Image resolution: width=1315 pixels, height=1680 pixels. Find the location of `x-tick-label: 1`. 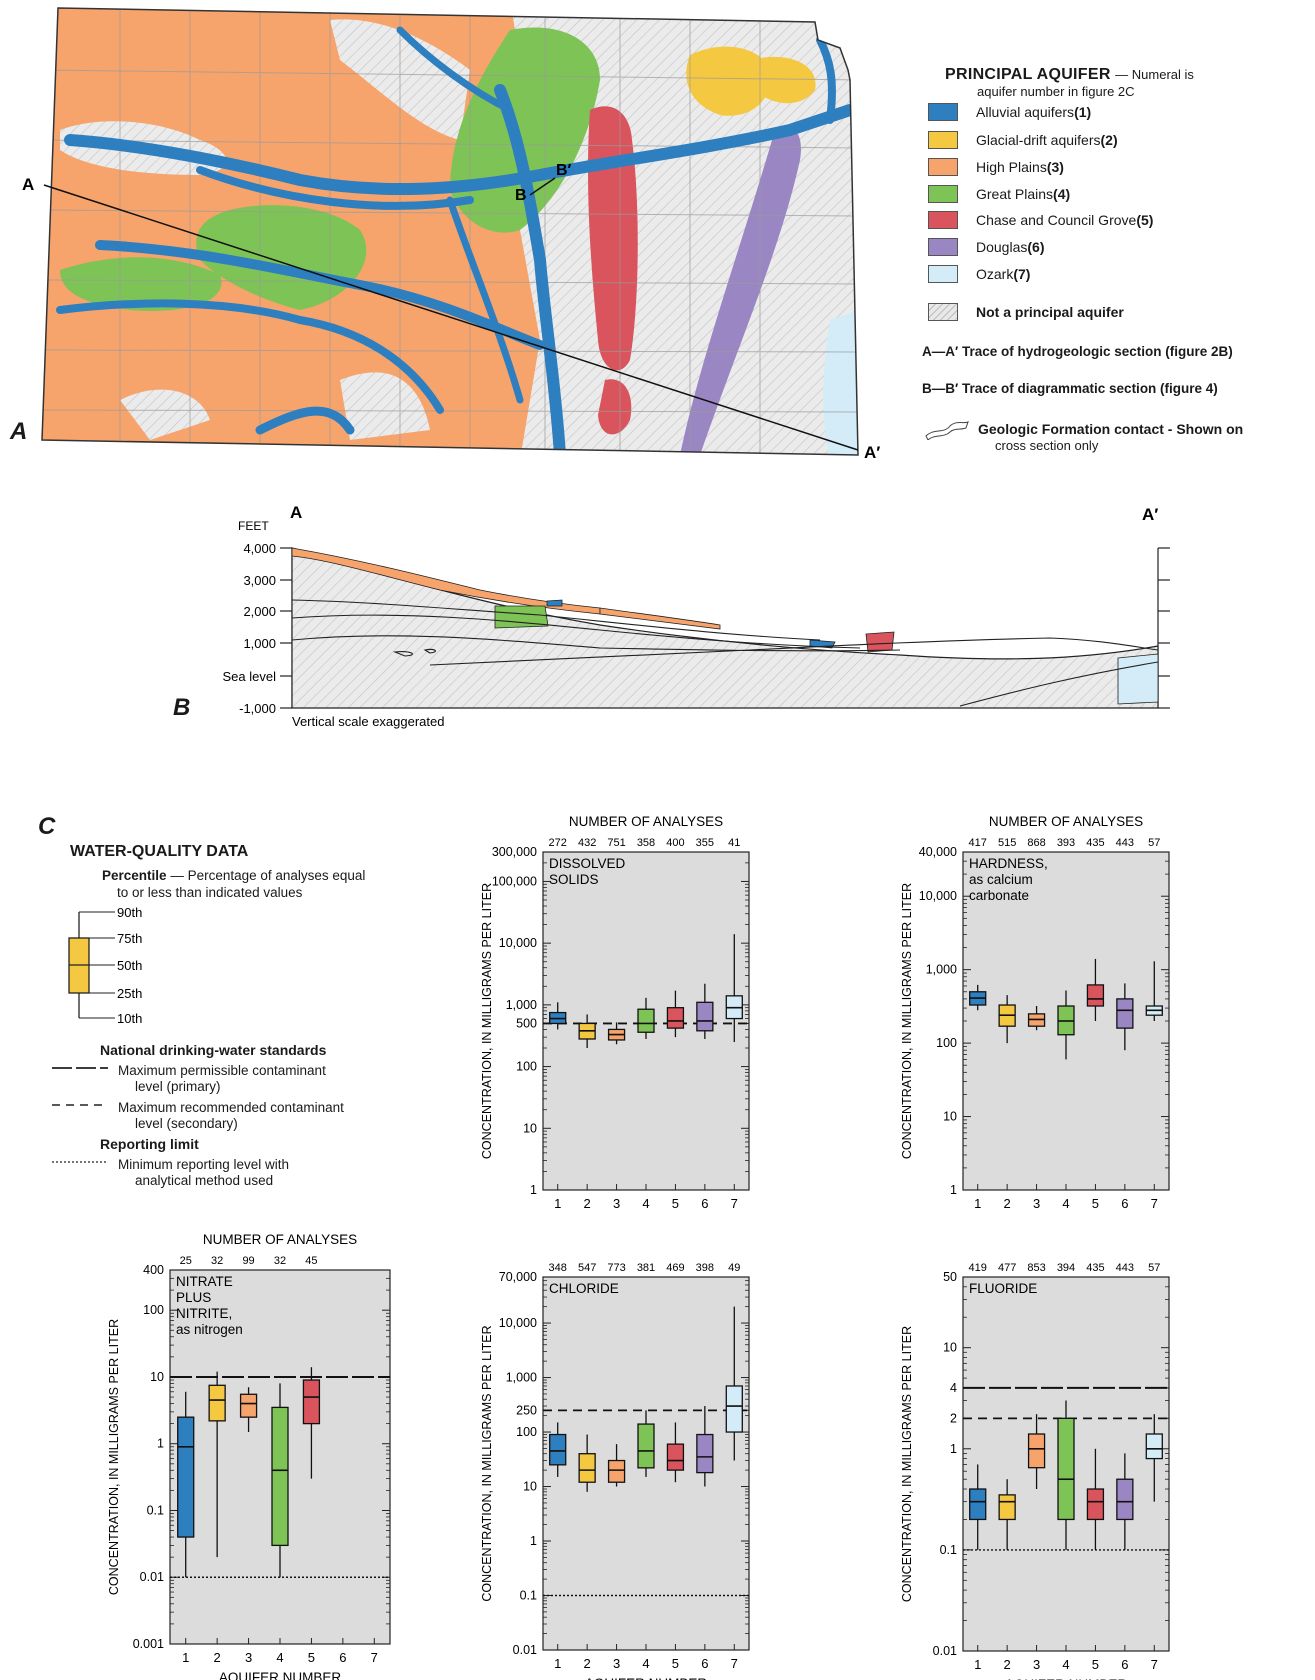

x-tick-label: 1 is located at coordinates (977, 1203).